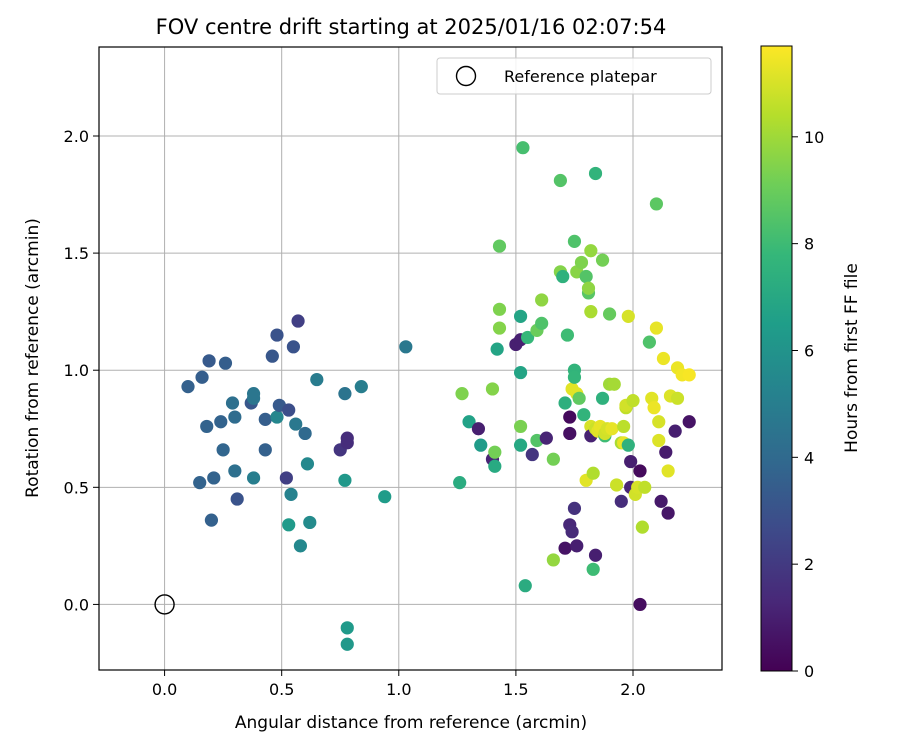 The height and width of the screenshot is (750, 900). What do you see at coordinates (632, 689) in the screenshot?
I see `x-tick-label: 2.0` at bounding box center [632, 689].